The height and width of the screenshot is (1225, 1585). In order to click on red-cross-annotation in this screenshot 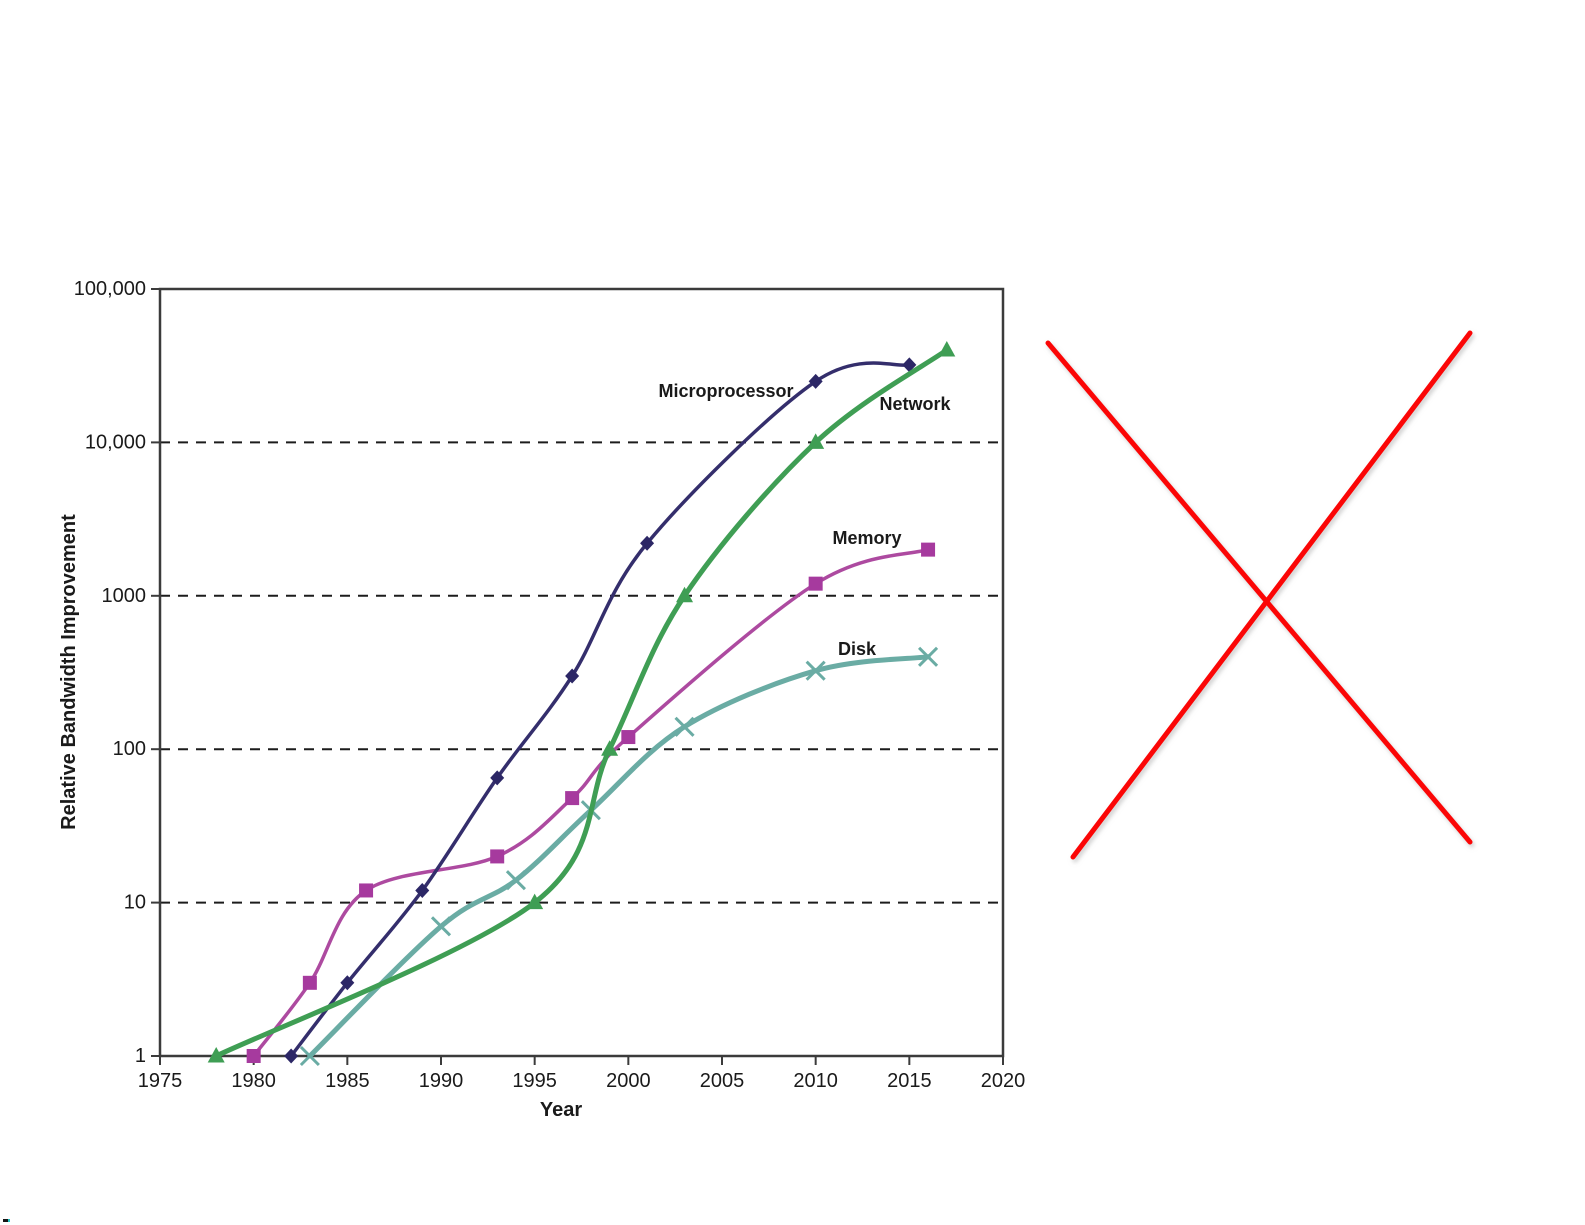, I will do `click(1259, 595)`.